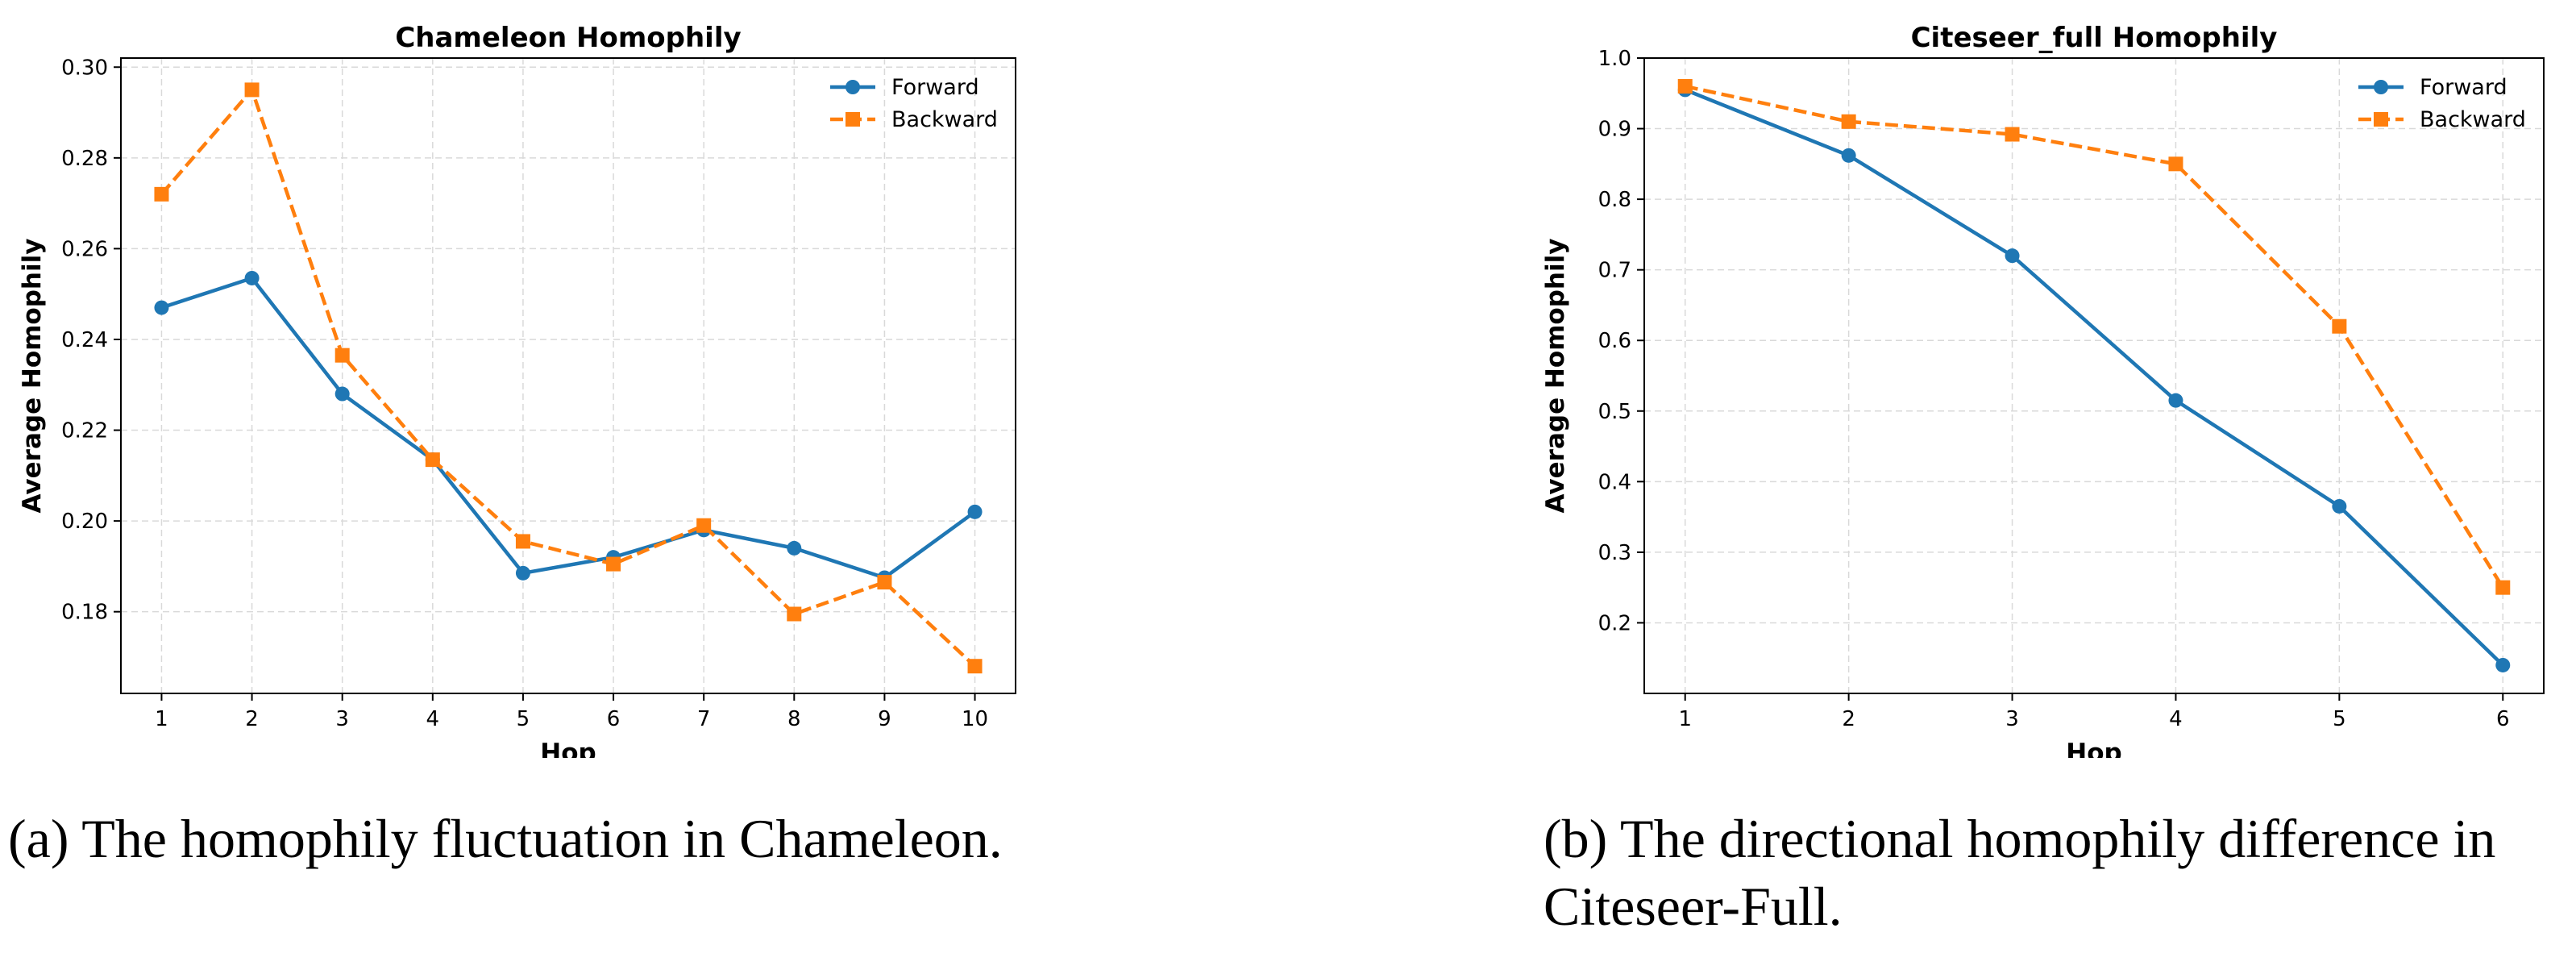  Describe the element at coordinates (84, 249) in the screenshot. I see `y-tick-label: 0.26` at that location.